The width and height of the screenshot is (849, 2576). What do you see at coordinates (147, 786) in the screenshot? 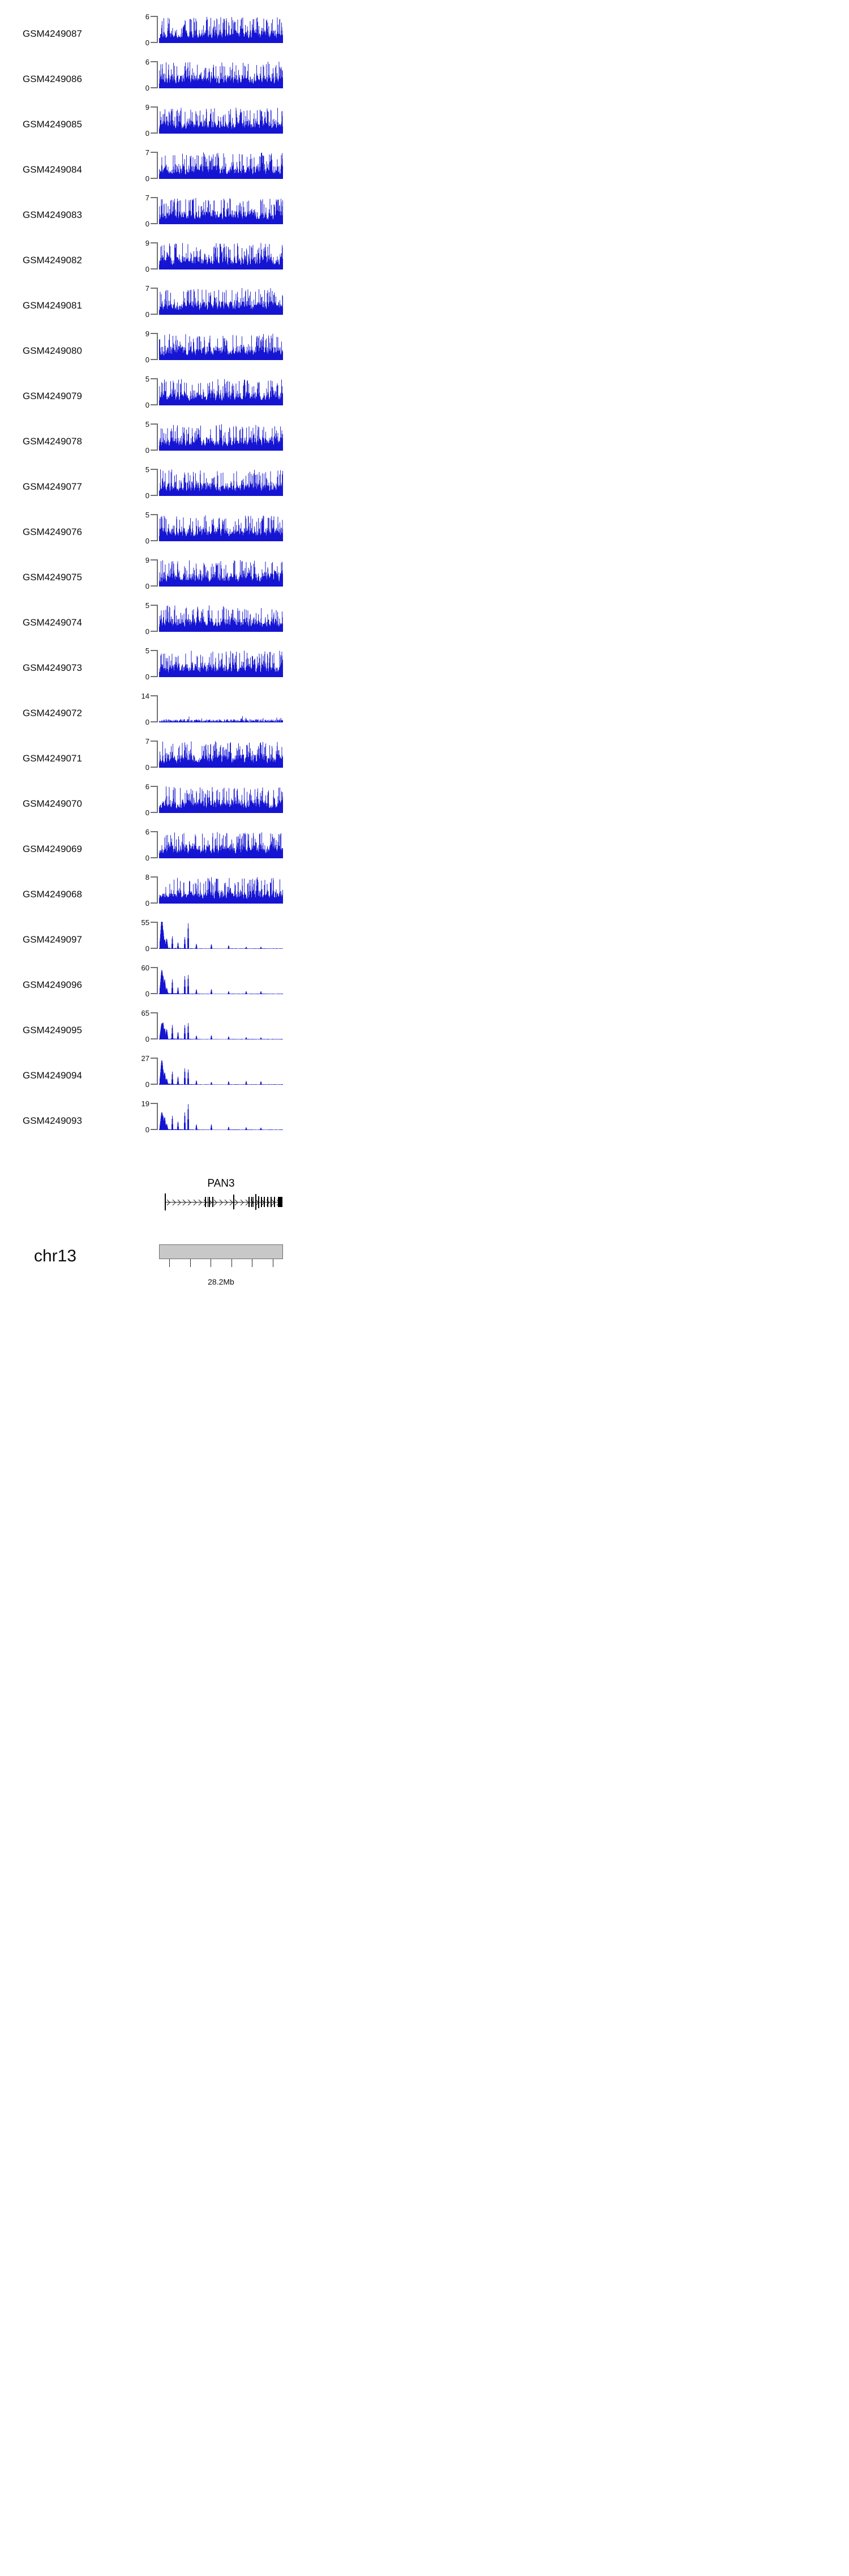
I see `axis-max-label: 6` at bounding box center [147, 786].